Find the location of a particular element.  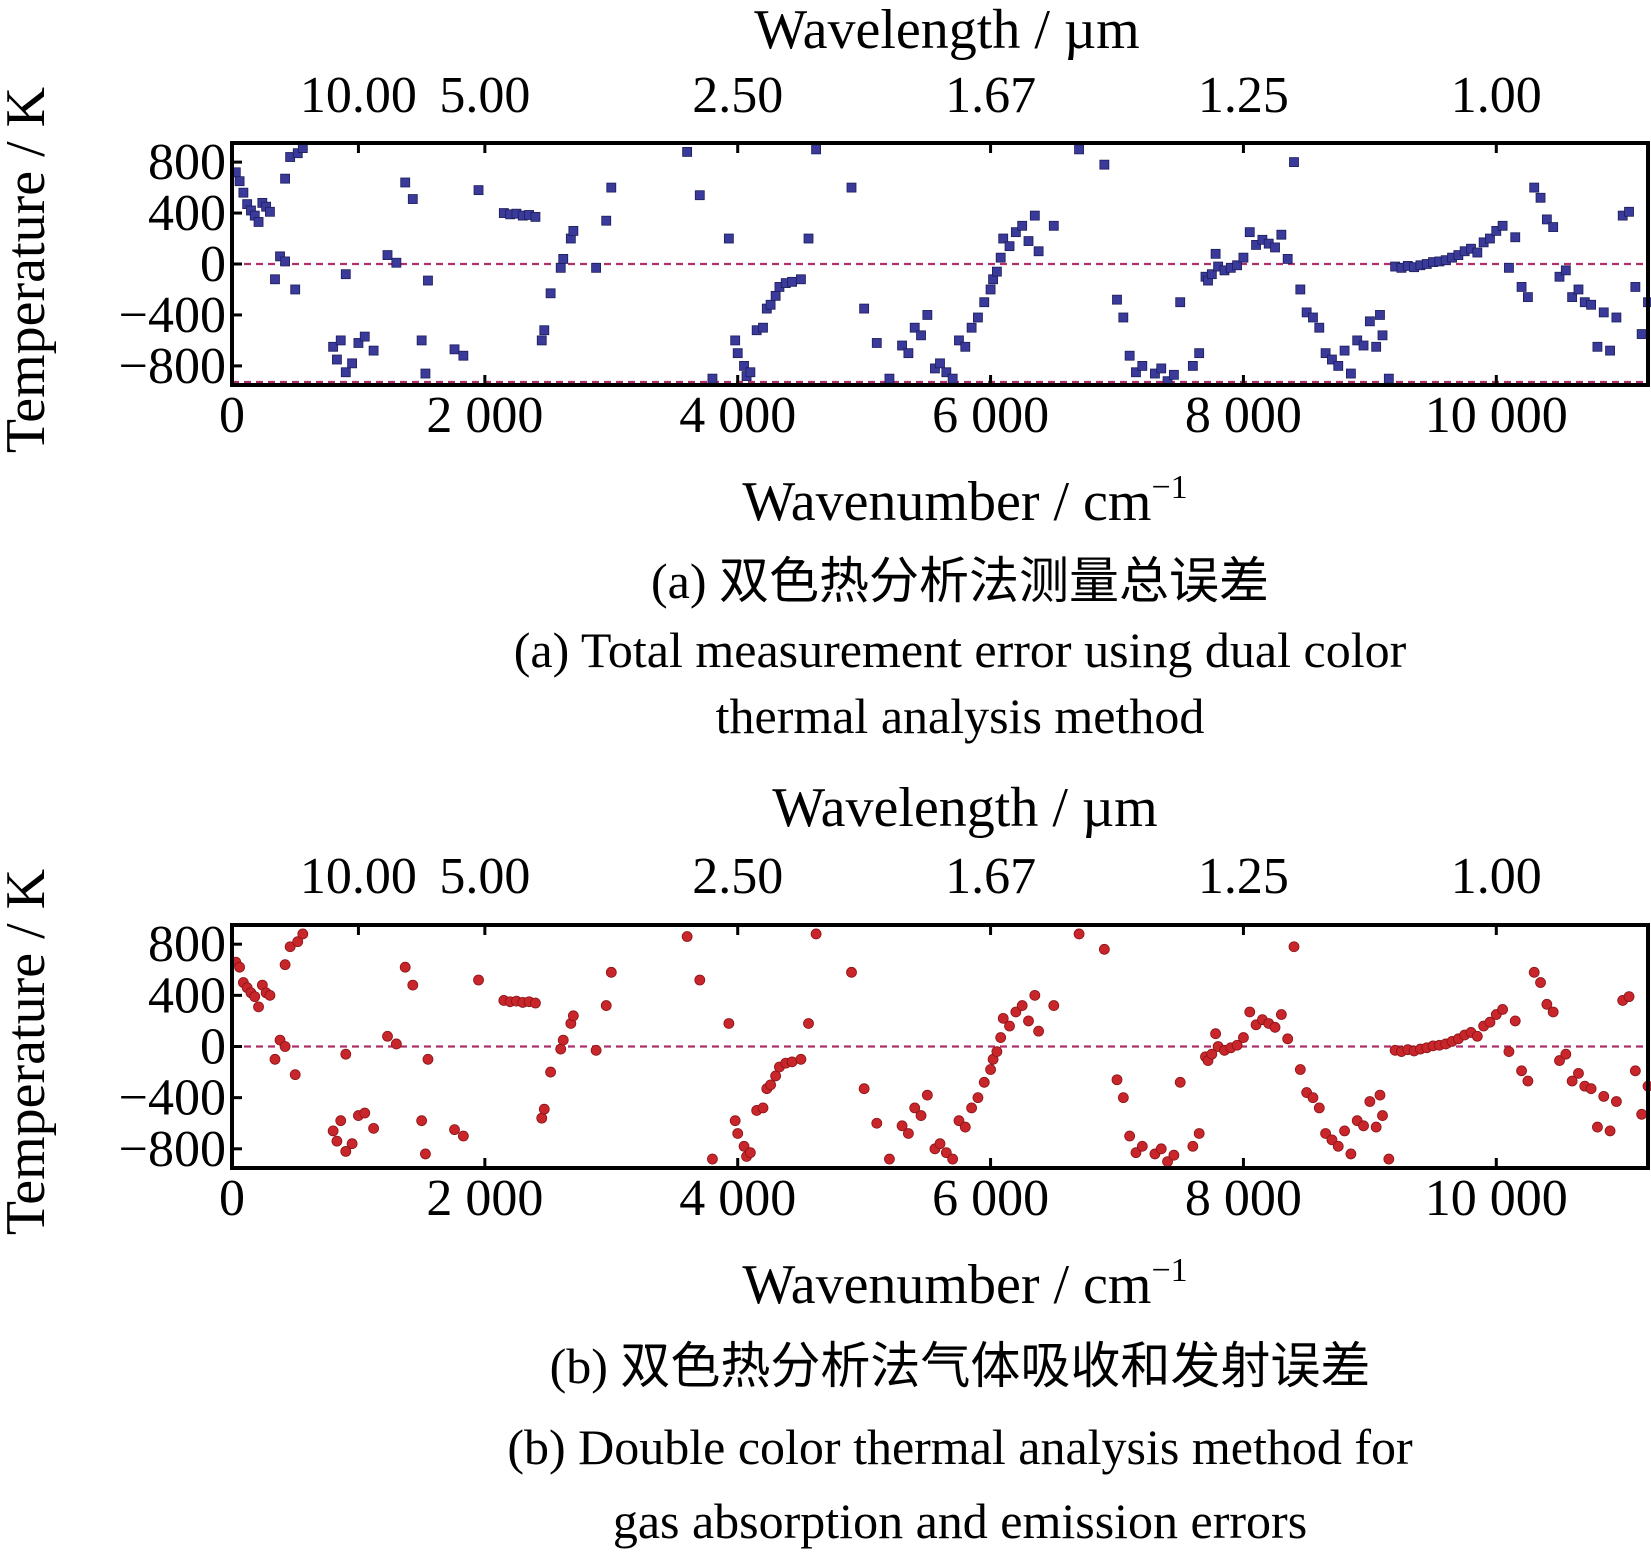

y-tick-label-a-1: 400 is located at coordinates (187, 213).